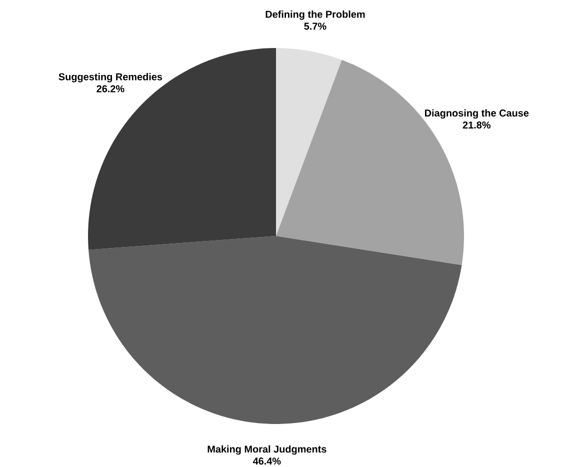 The image size is (587, 467). Describe the element at coordinates (267, 450) in the screenshot. I see `slice-label: Making Moral Judgments` at that location.